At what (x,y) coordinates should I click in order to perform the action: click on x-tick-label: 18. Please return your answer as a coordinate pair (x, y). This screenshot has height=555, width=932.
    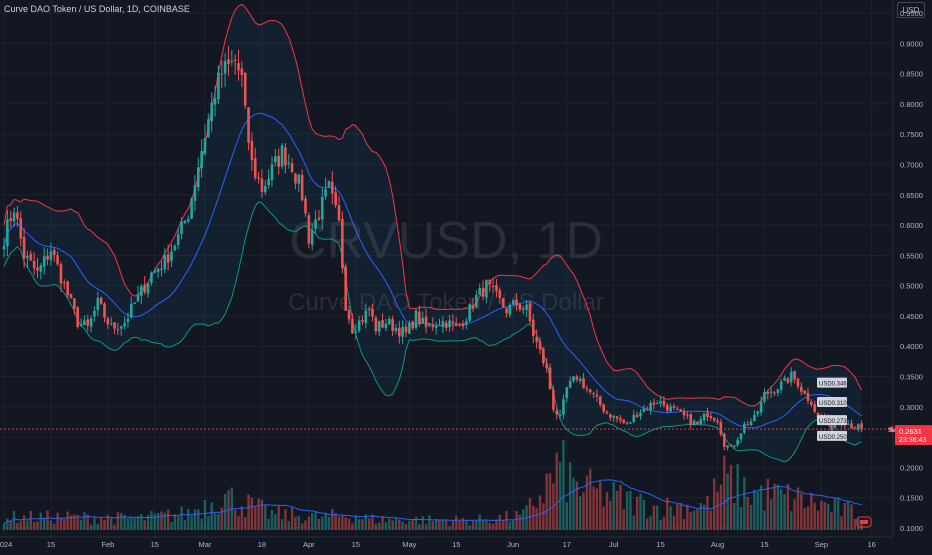
    Looking at the image, I should click on (262, 544).